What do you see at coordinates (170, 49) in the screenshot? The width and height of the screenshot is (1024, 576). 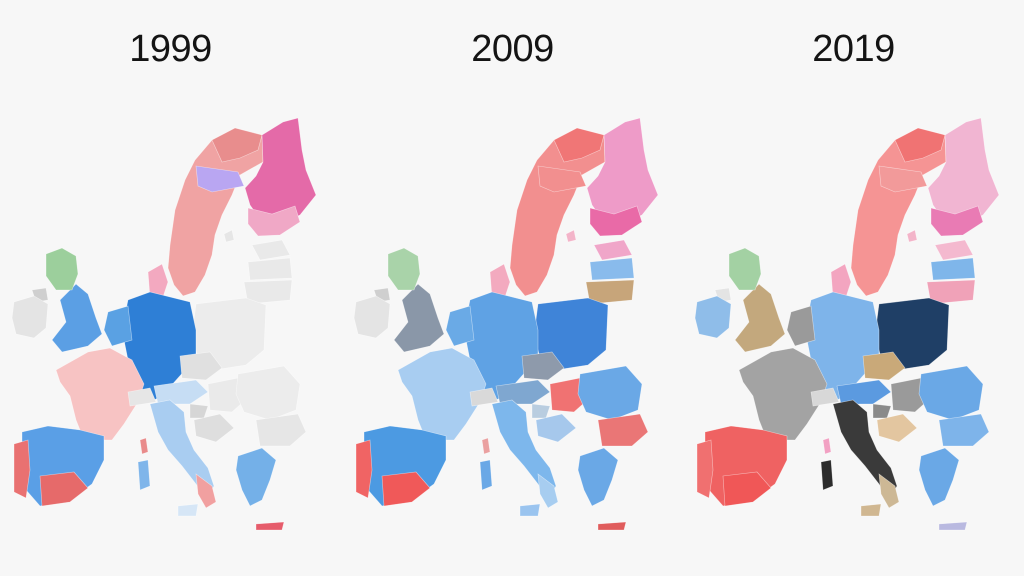 I see `year-title: 1999` at bounding box center [170, 49].